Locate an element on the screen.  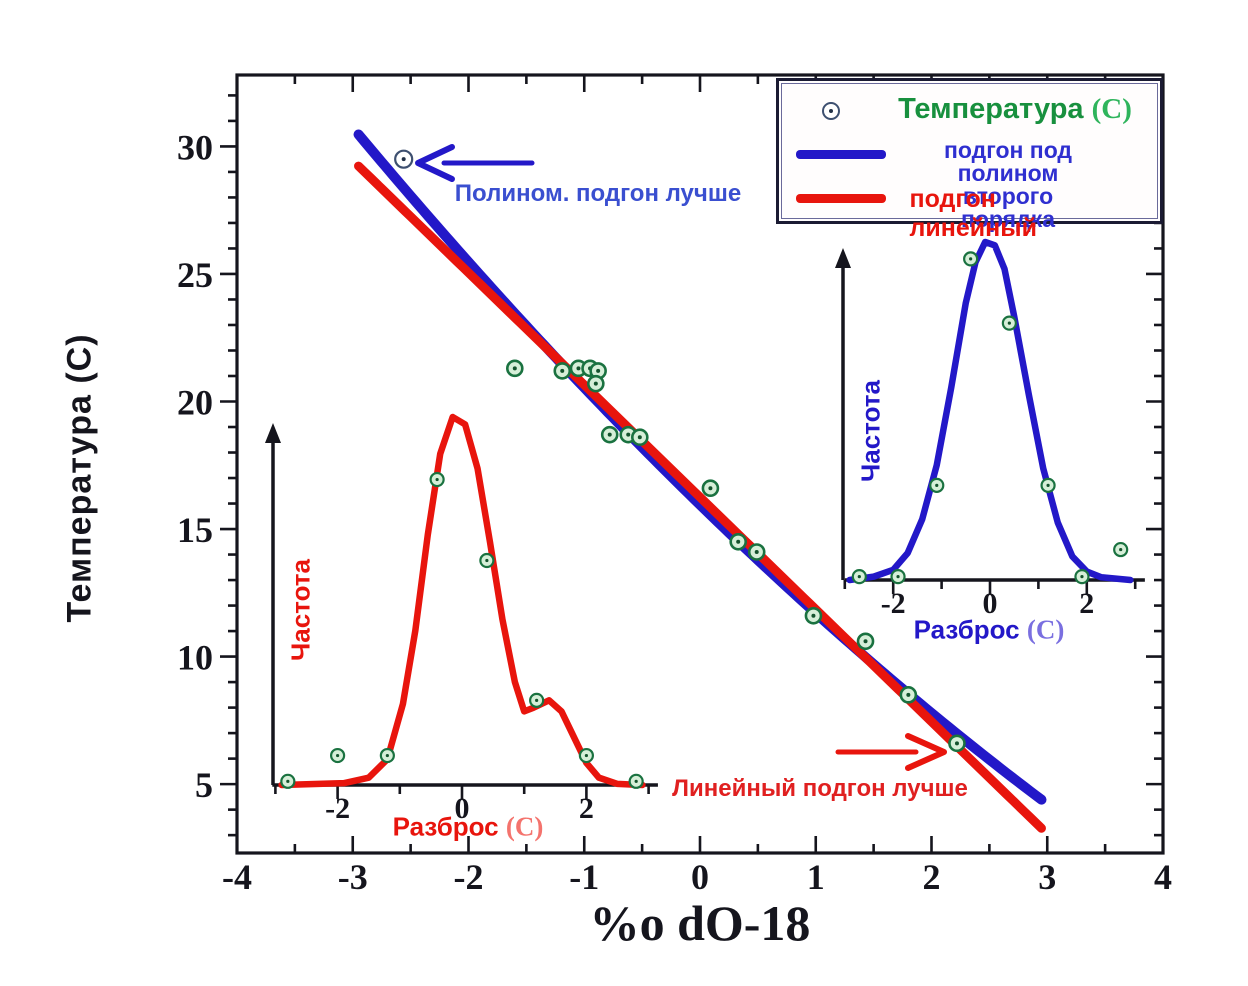
y-tick-label: 30 is located at coordinates (195, 147).